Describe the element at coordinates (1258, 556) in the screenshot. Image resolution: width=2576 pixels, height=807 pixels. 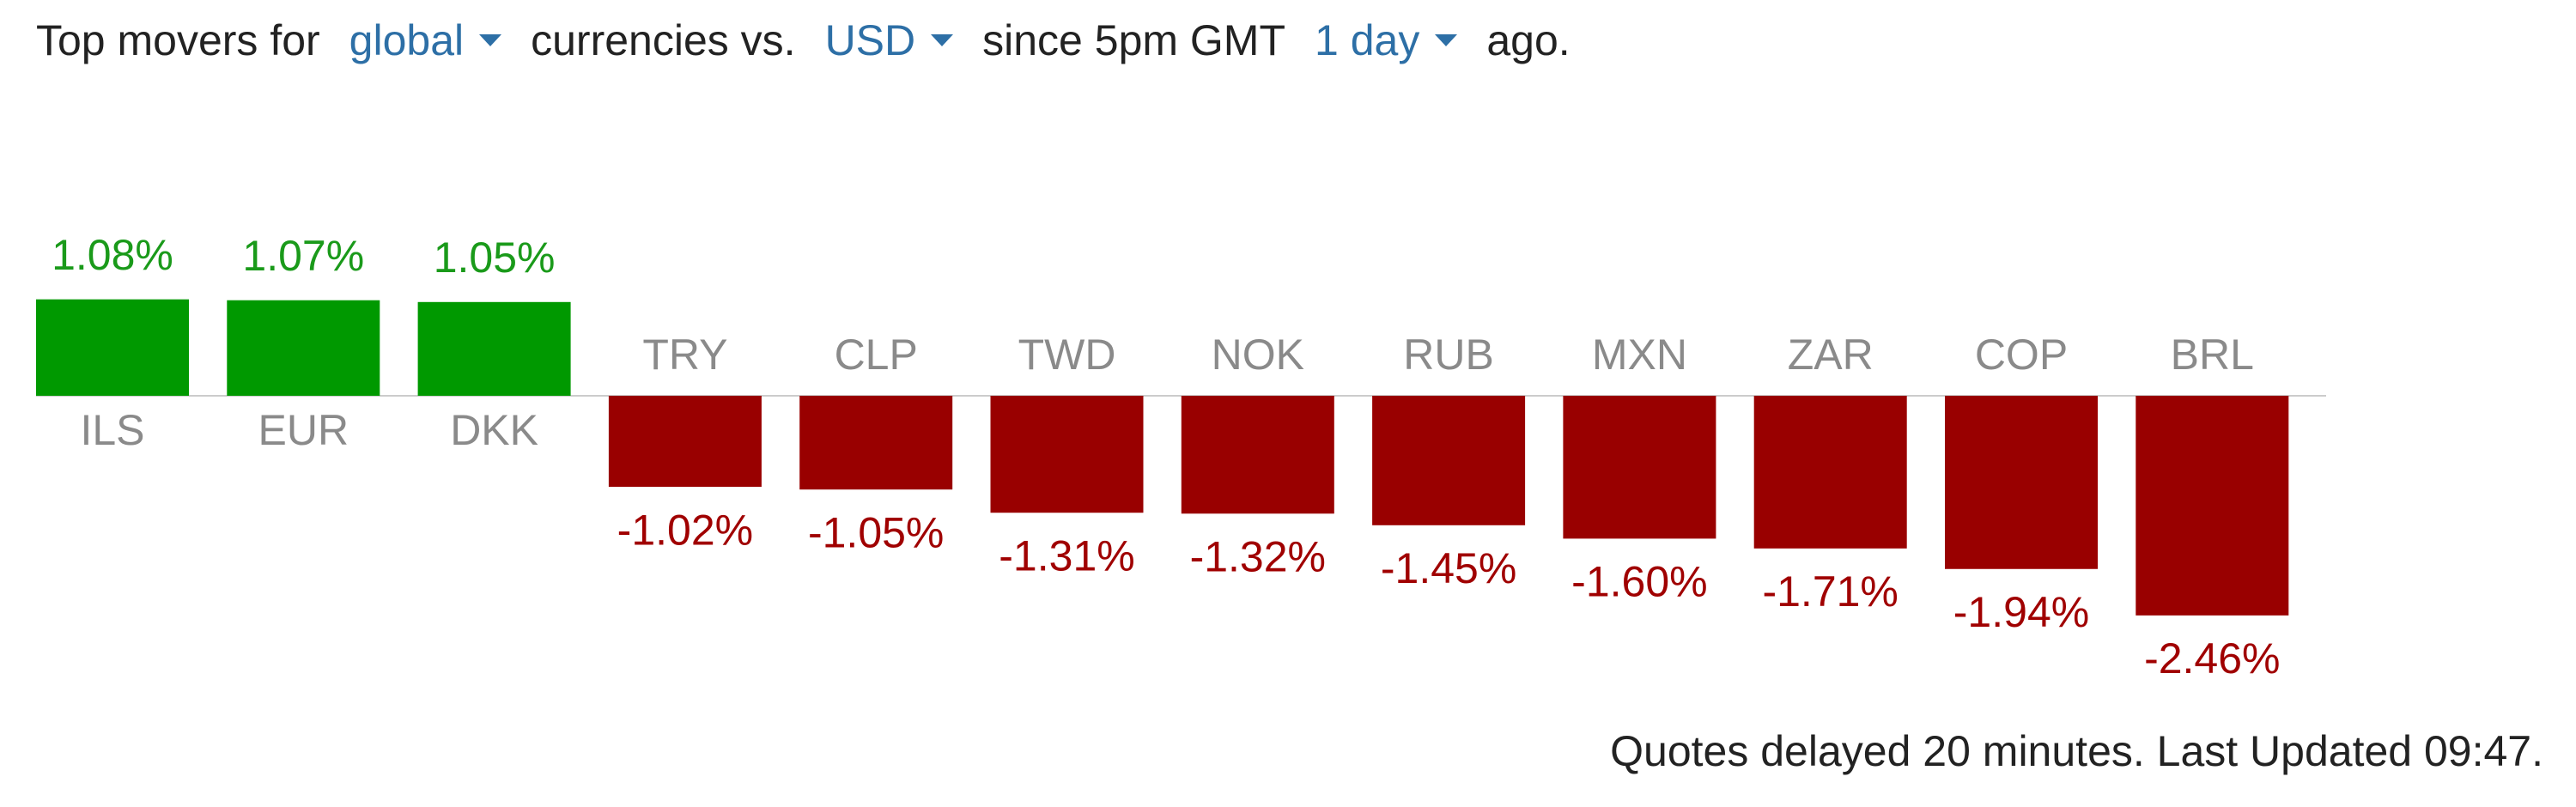
I see `value-label: -1.32%` at that location.